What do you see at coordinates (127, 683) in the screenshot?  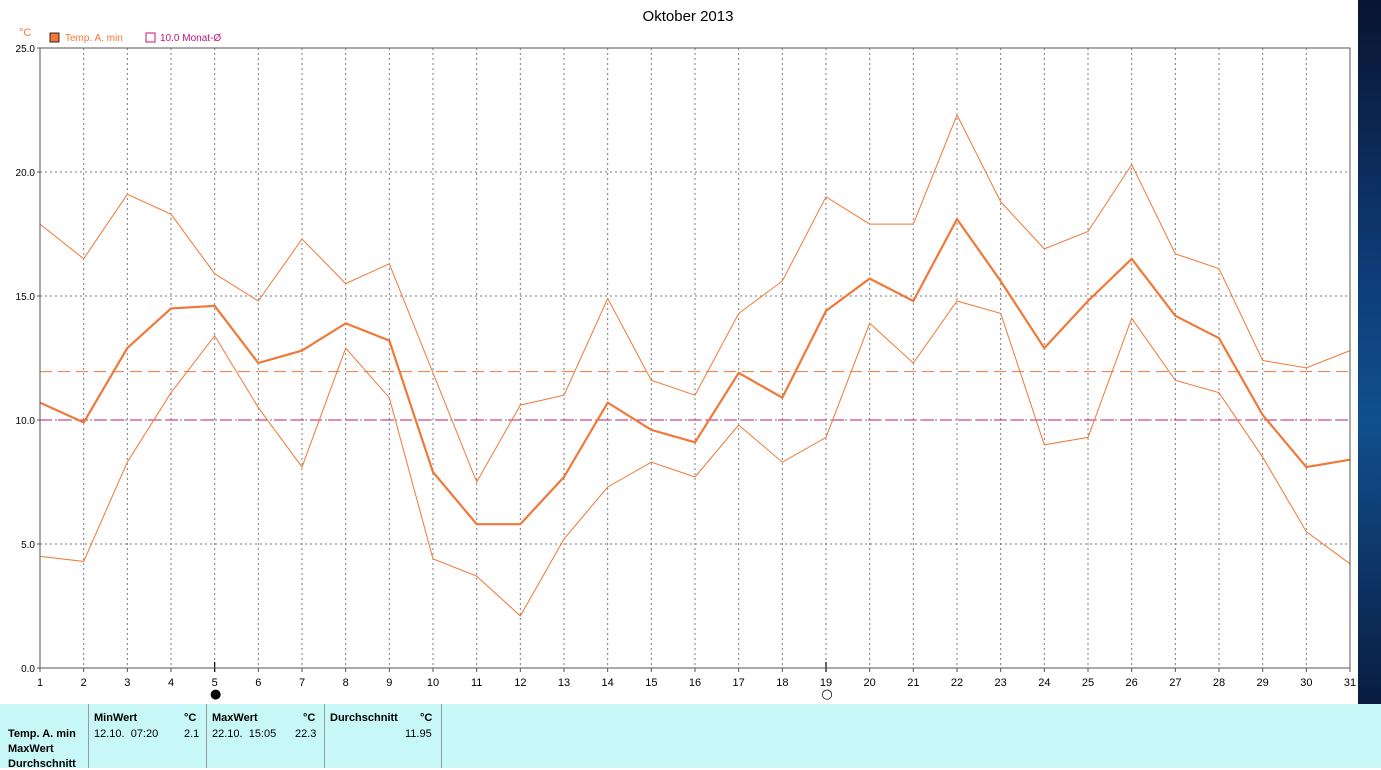 I see `x-tick-label: 3` at bounding box center [127, 683].